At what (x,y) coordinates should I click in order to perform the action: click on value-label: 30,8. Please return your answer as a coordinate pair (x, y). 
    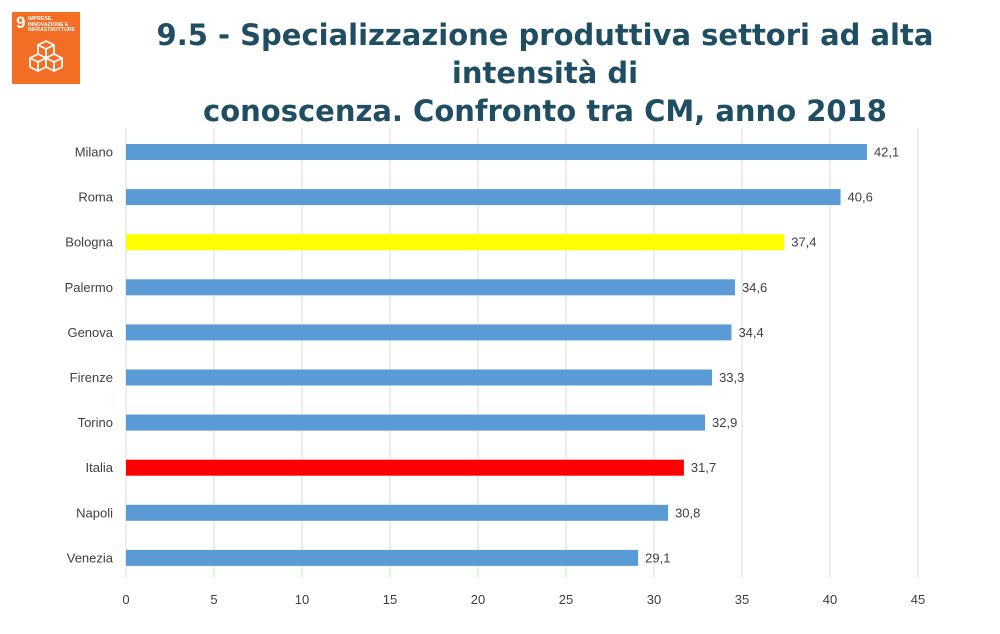
    Looking at the image, I should click on (687, 512).